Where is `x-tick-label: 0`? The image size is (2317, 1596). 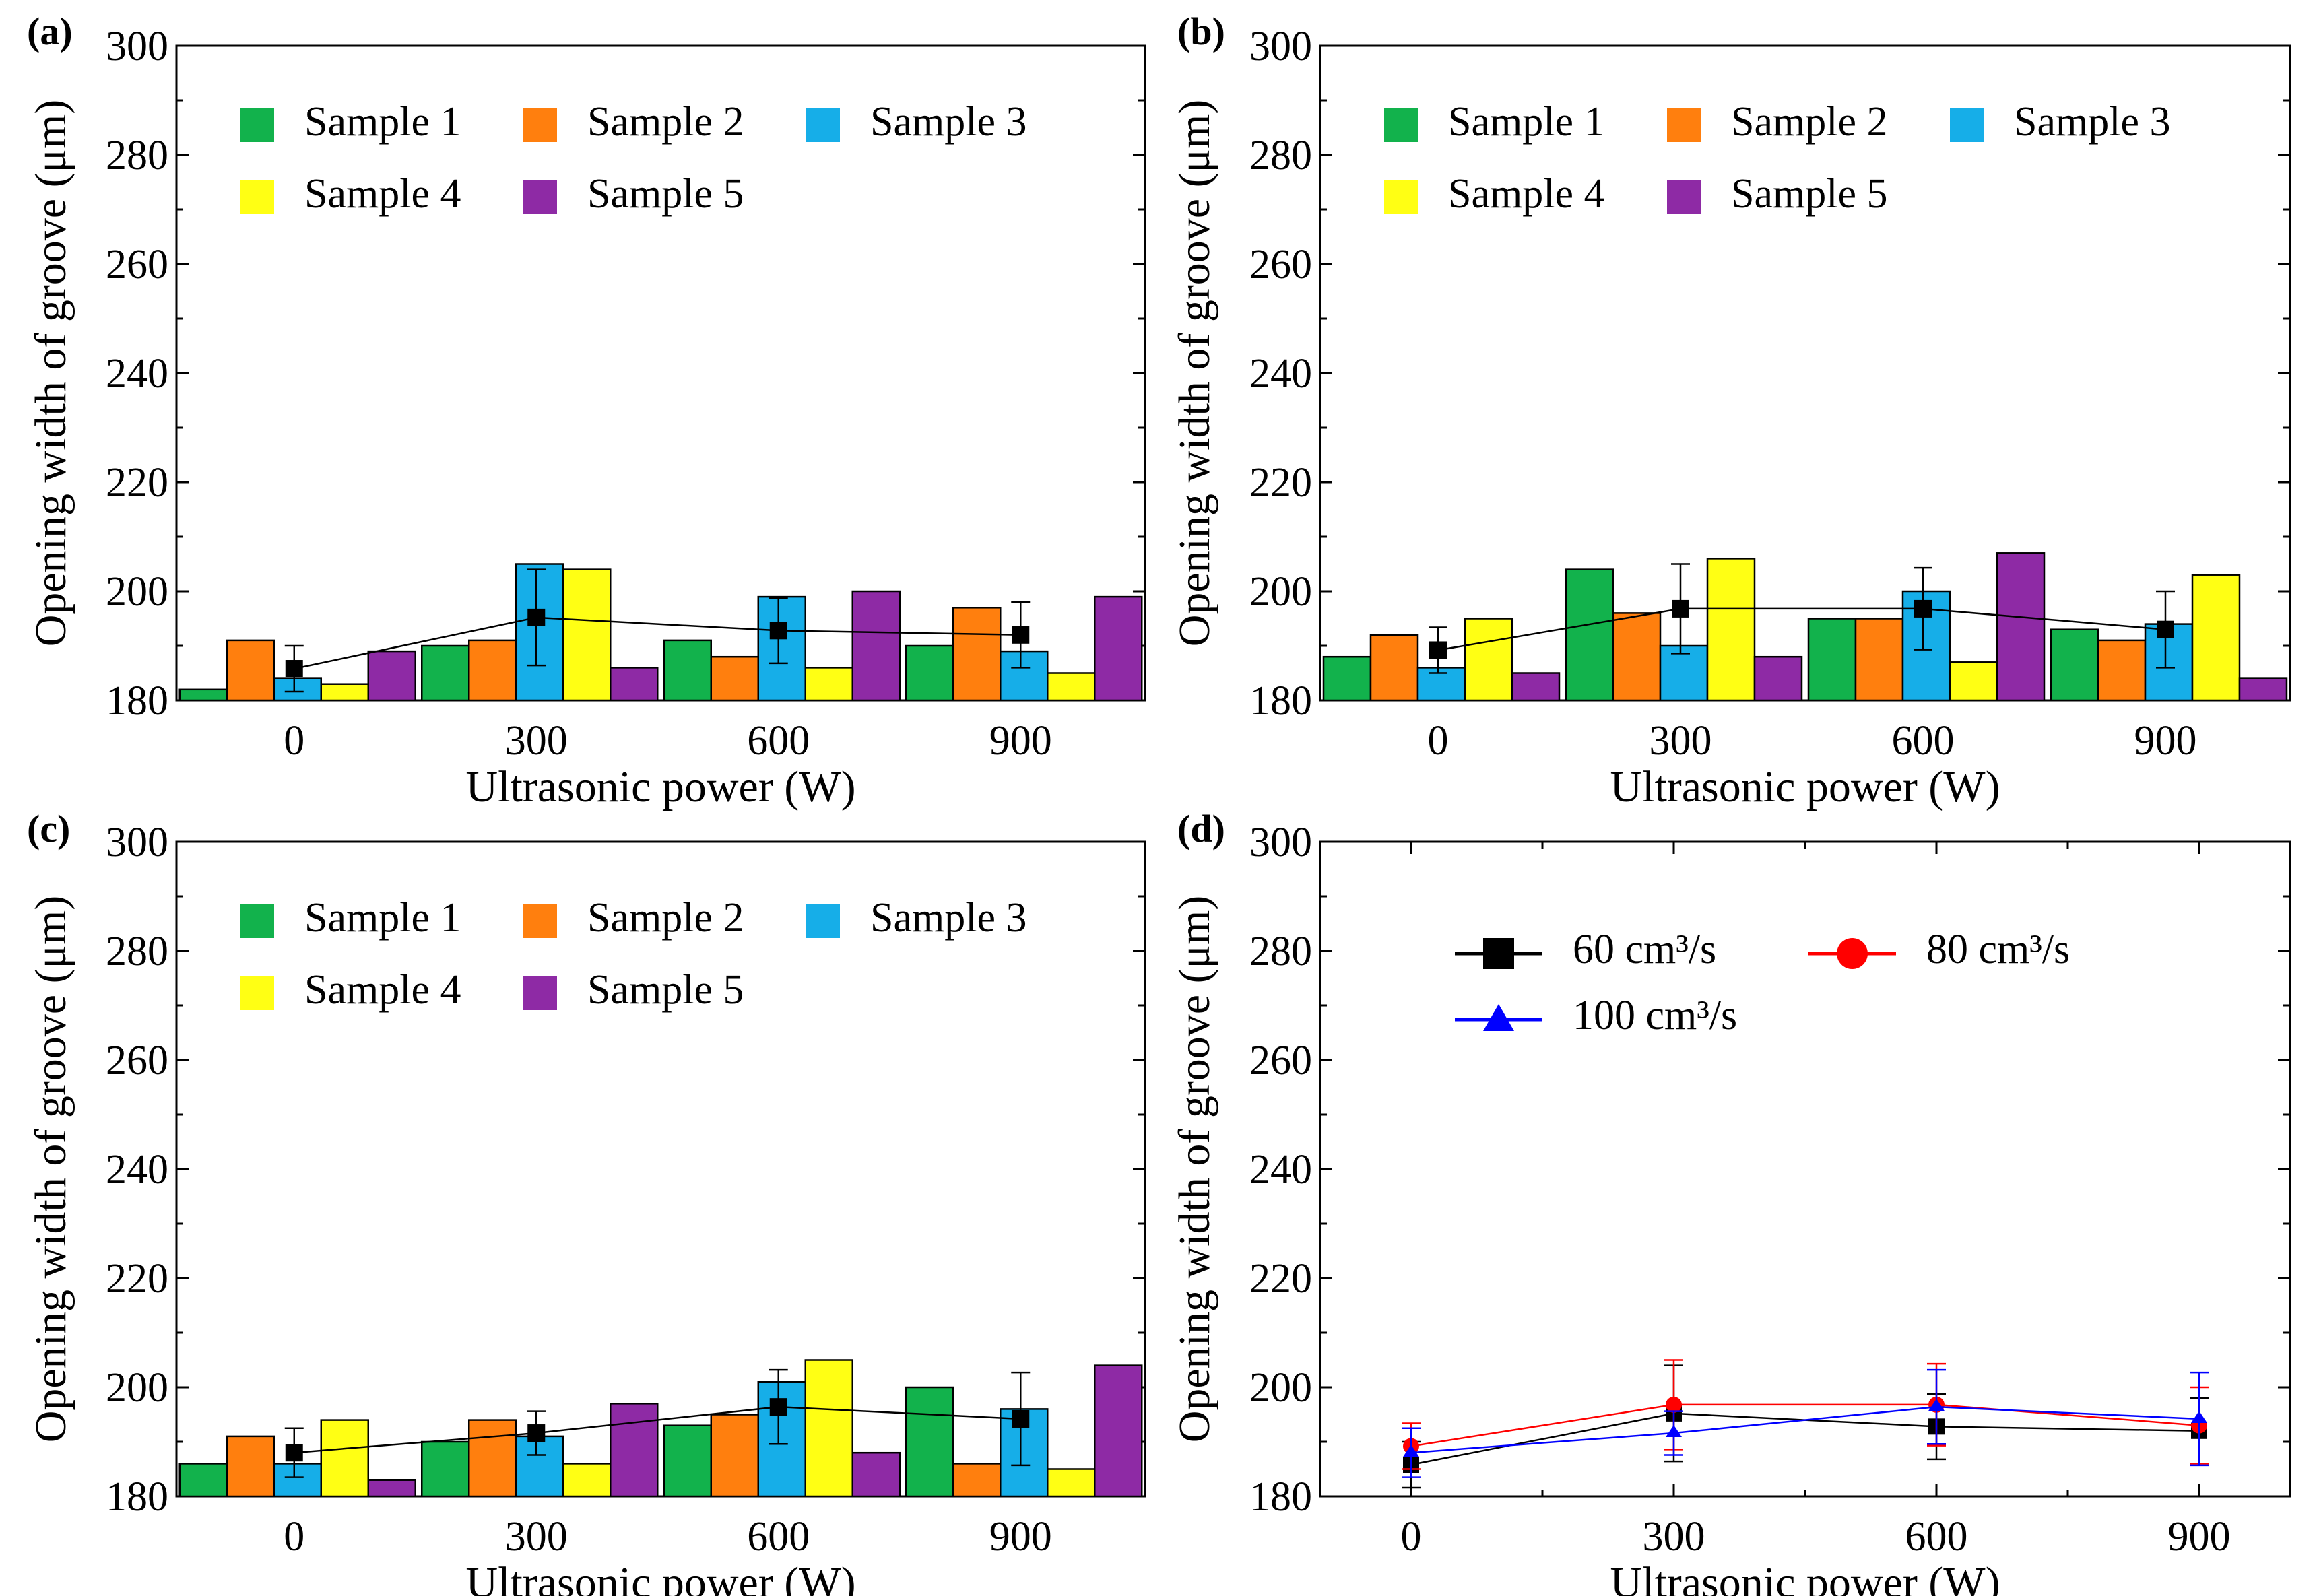
x-tick-label: 0 is located at coordinates (294, 1537).